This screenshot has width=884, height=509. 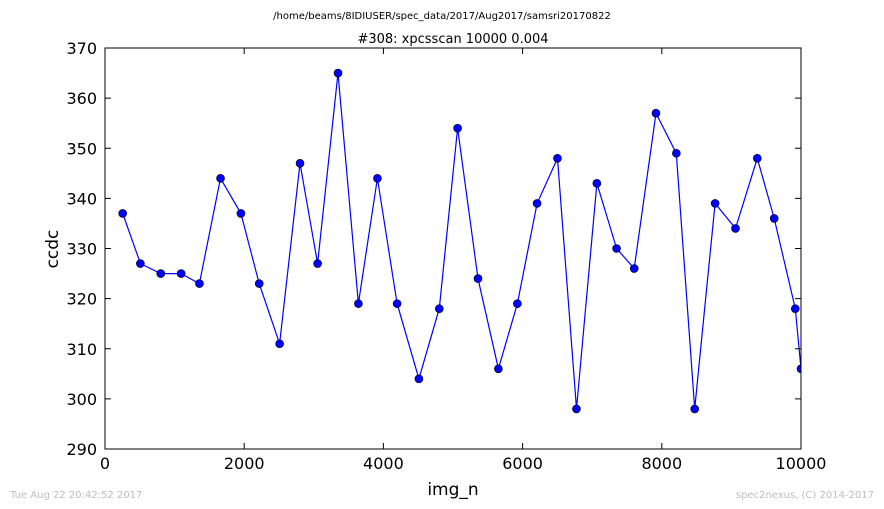 I want to click on x-axis-label: img_n, so click(x=452, y=490).